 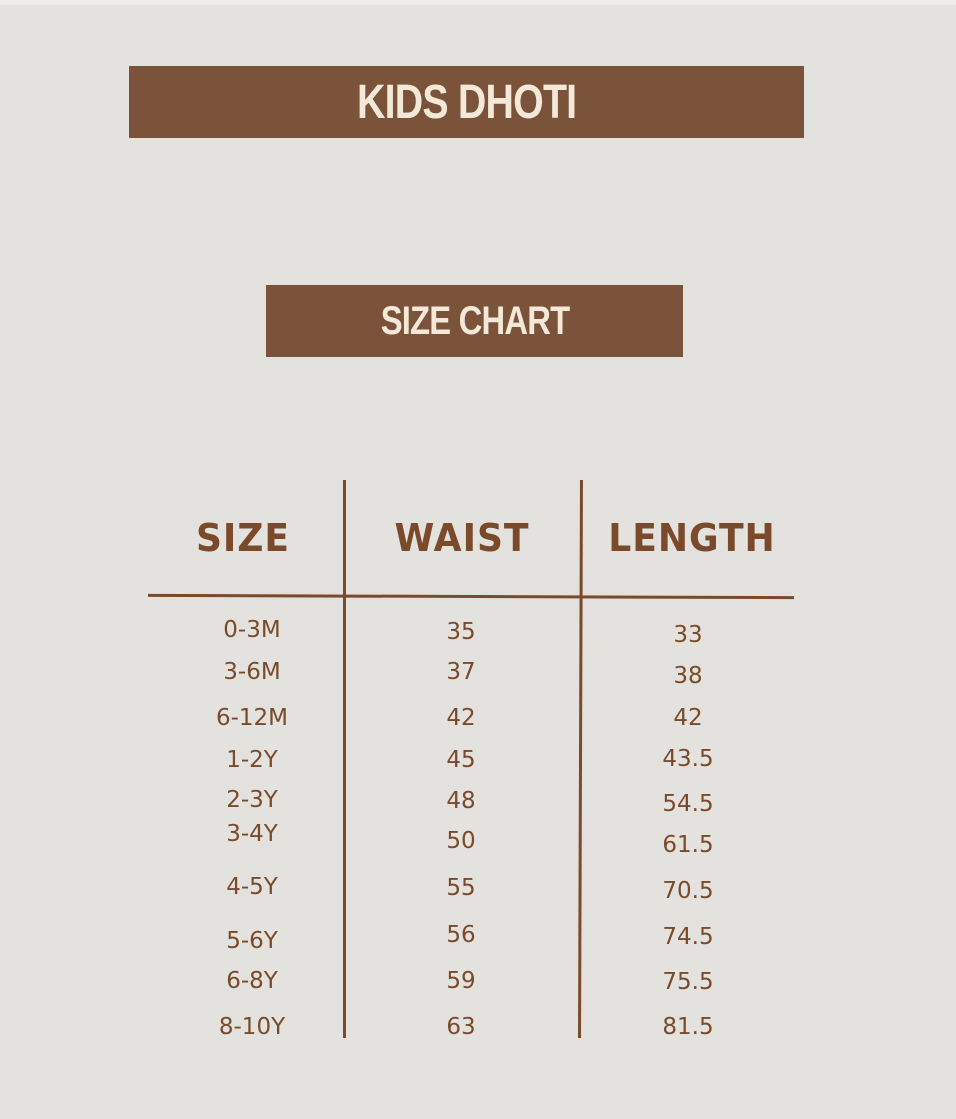 What do you see at coordinates (252, 800) in the screenshot?
I see `cell-size: 2-3Y` at bounding box center [252, 800].